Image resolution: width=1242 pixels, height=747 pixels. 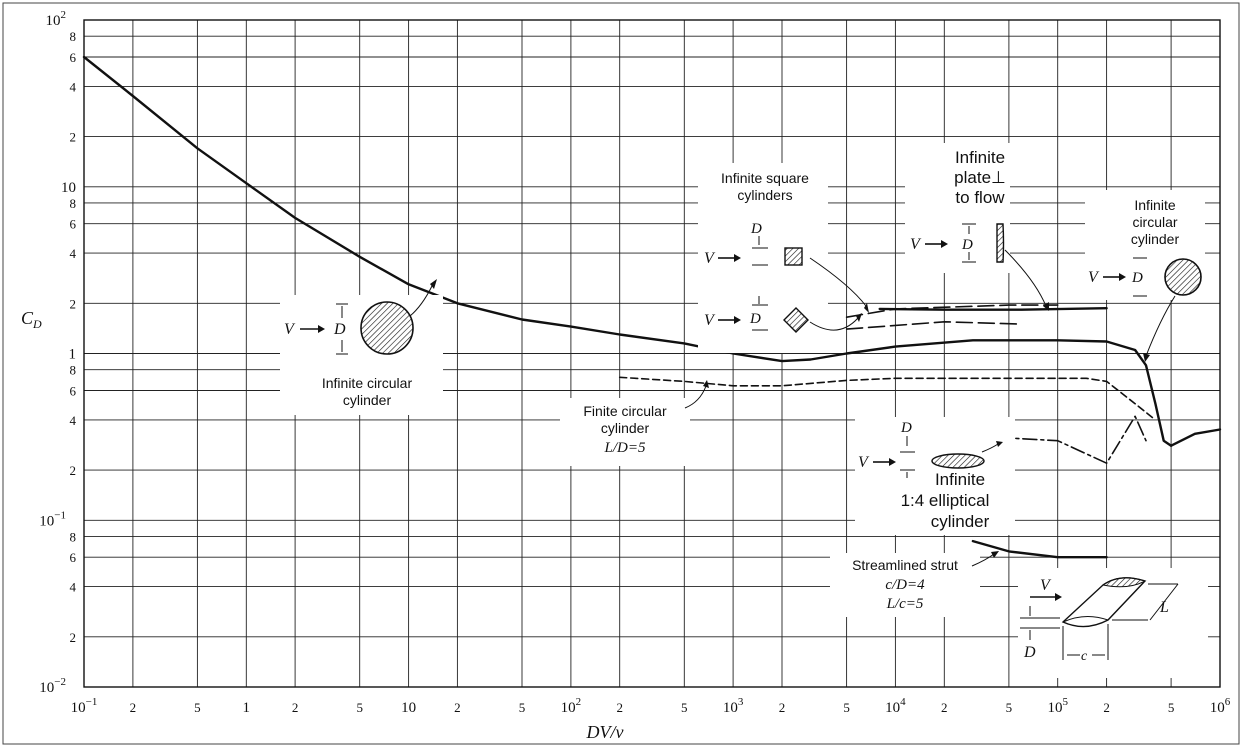 What do you see at coordinates (905, 585) in the screenshot?
I see `svg-text: c/D=4` at bounding box center [905, 585].